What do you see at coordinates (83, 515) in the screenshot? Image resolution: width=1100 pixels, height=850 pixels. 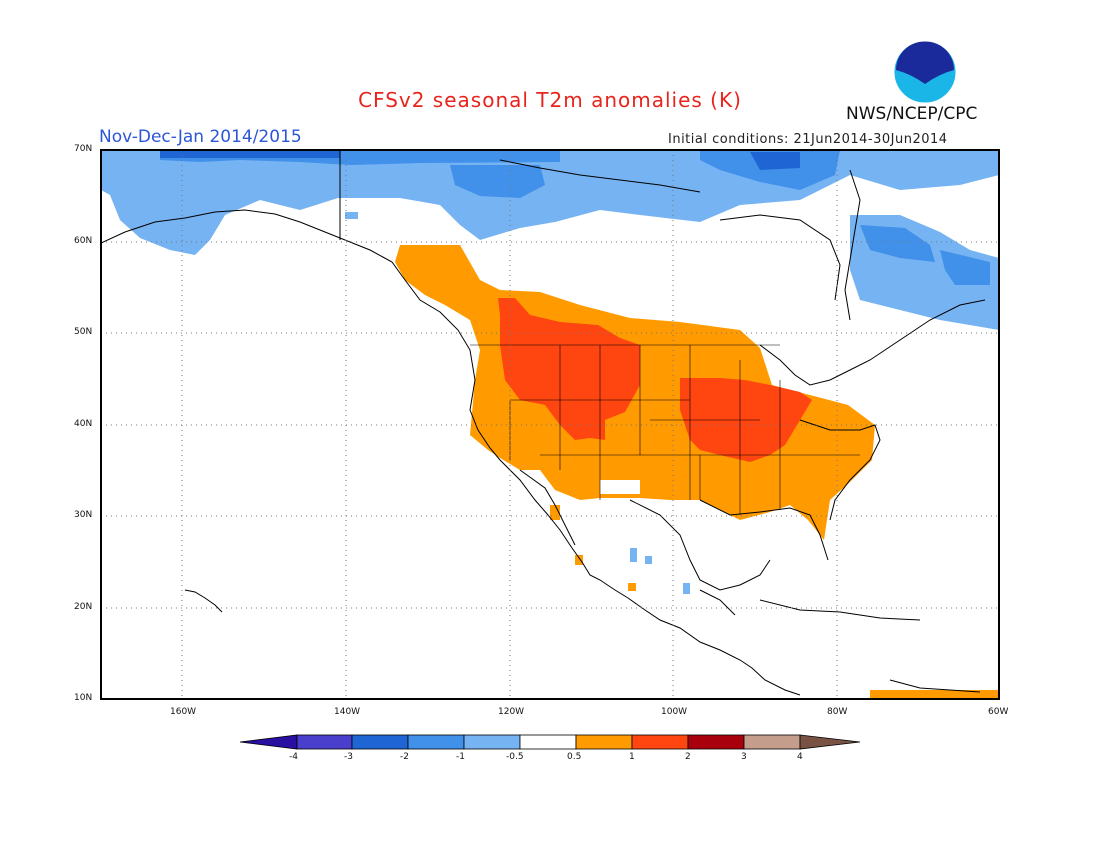 I see `lat-label-30n: 30N` at bounding box center [83, 515].